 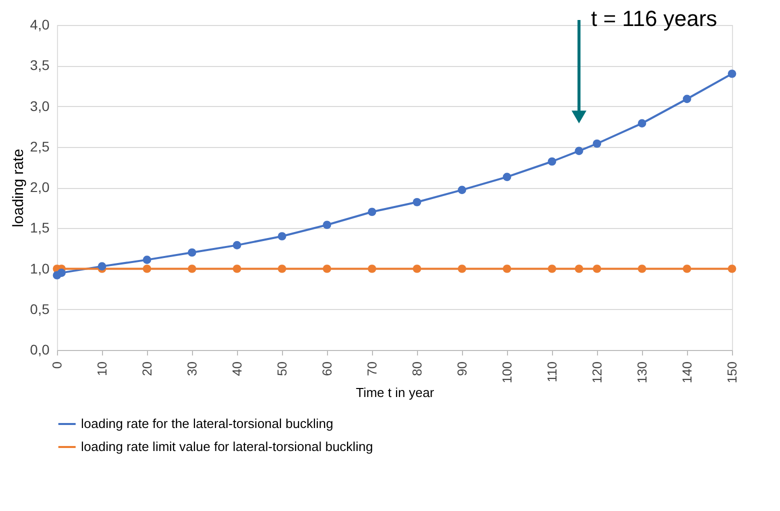 What do you see at coordinates (40, 106) in the screenshot?
I see `y-tick-label: 3,0` at bounding box center [40, 106].